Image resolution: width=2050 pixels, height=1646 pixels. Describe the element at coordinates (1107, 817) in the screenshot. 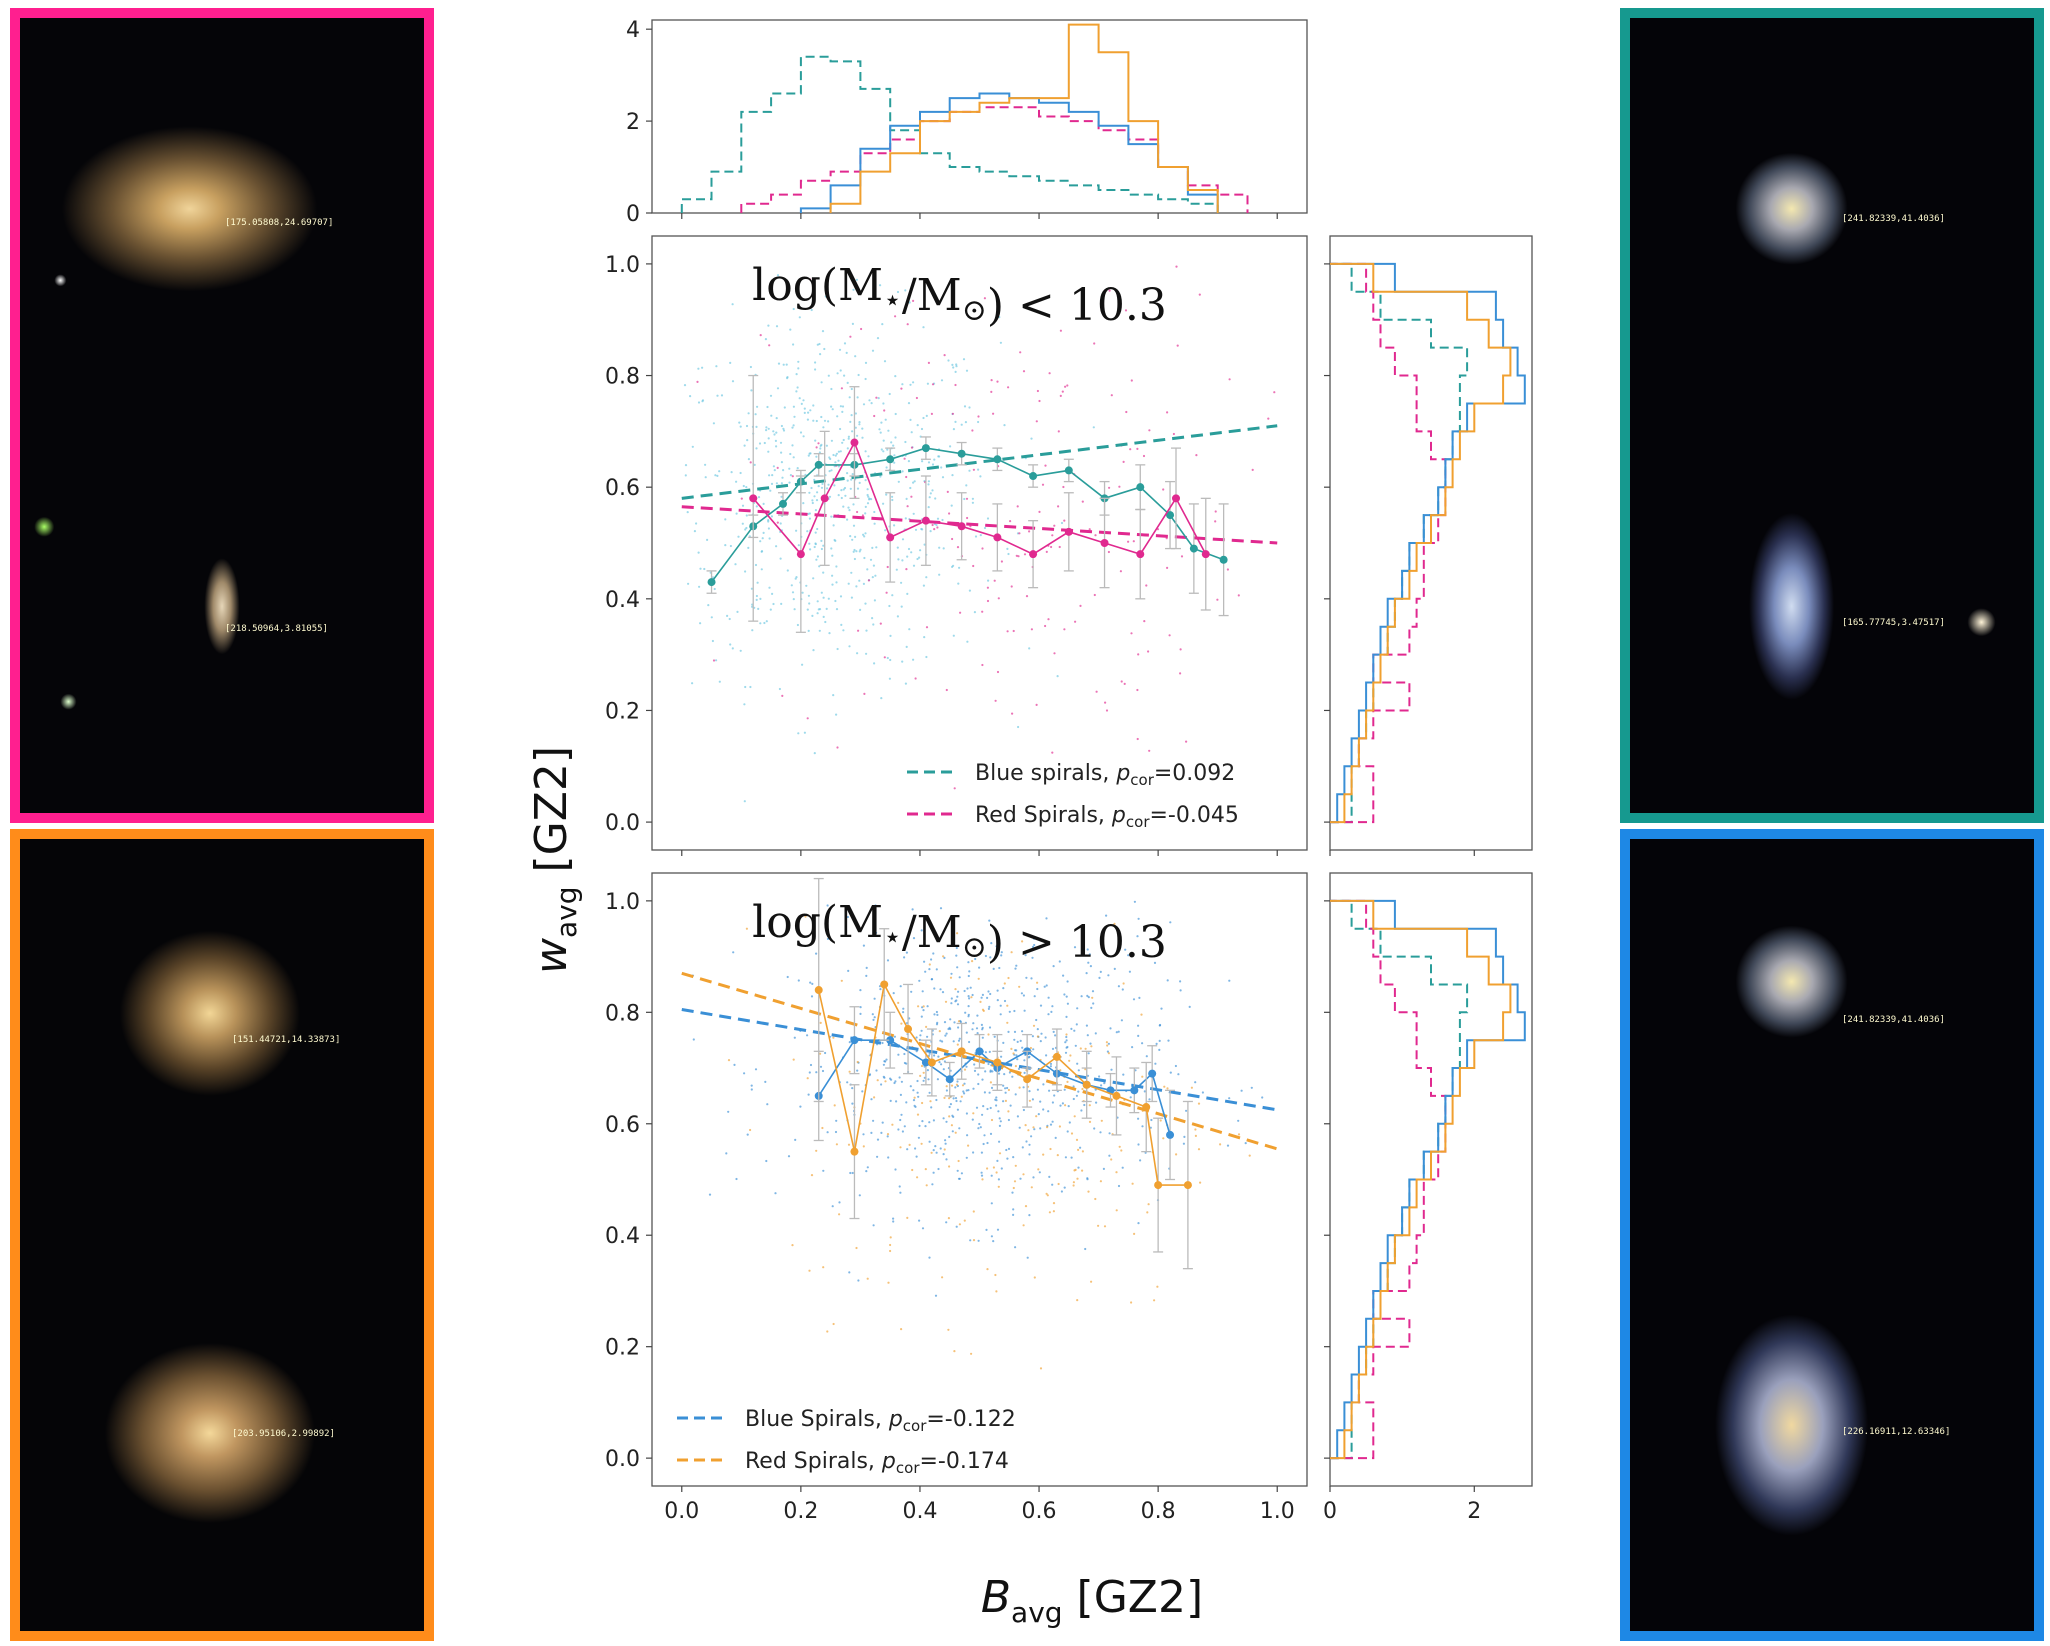

I see `legend-label: Red Spirals, pcor=-0.045` at that location.